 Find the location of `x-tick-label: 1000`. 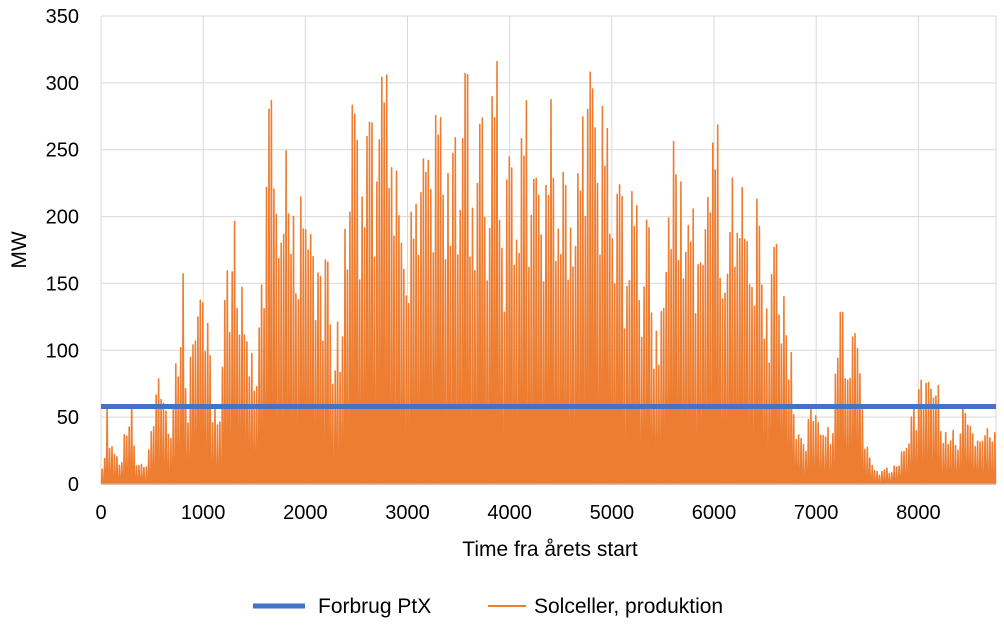

x-tick-label: 1000 is located at coordinates (203, 513).